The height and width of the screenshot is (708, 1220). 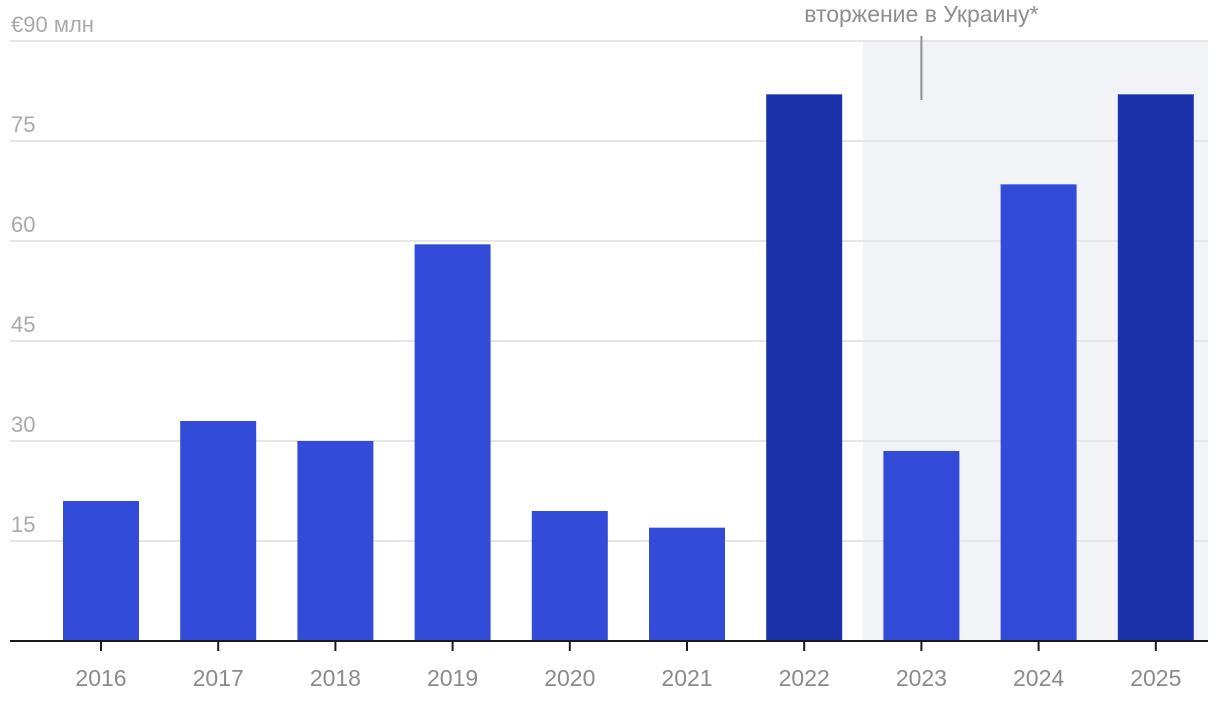 What do you see at coordinates (23, 424) in the screenshot?
I see `y-tick-label: 30` at bounding box center [23, 424].